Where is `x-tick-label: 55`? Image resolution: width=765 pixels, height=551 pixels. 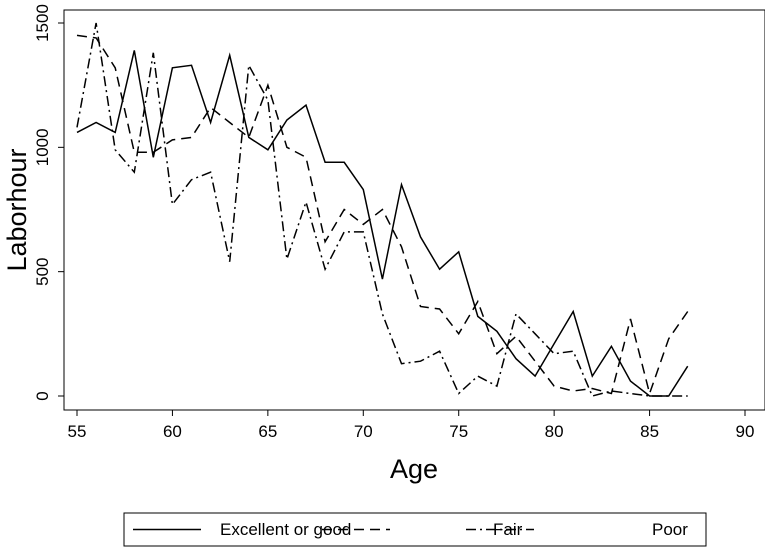 x-tick-label: 55 is located at coordinates (77, 431).